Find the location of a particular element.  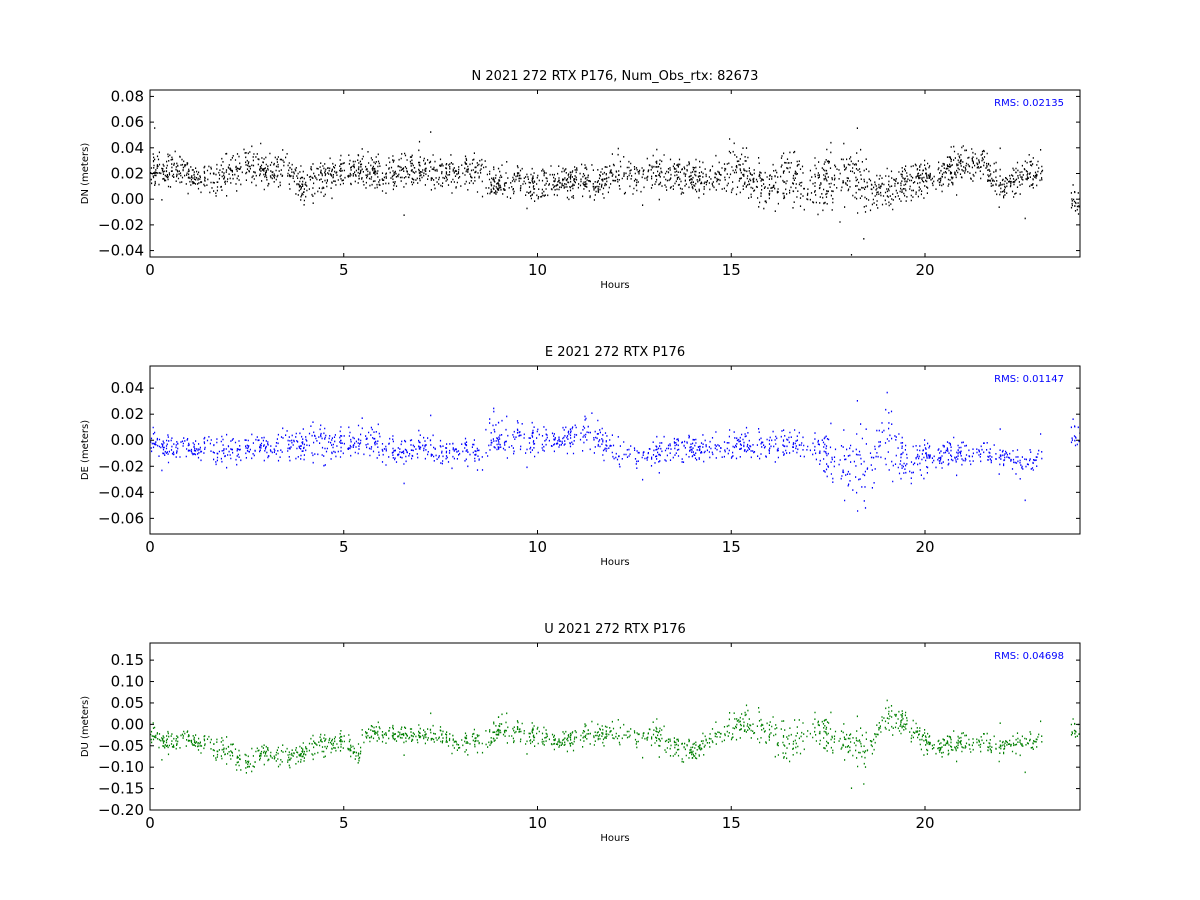

up-y-tick-label: 0.10 is located at coordinates (127, 682).